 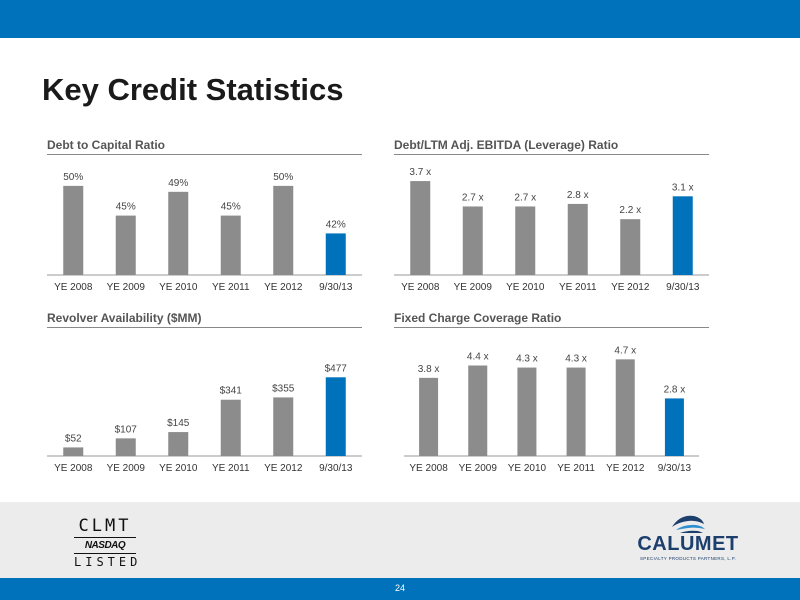 I want to click on data-label: 42%, so click(x=336, y=224).